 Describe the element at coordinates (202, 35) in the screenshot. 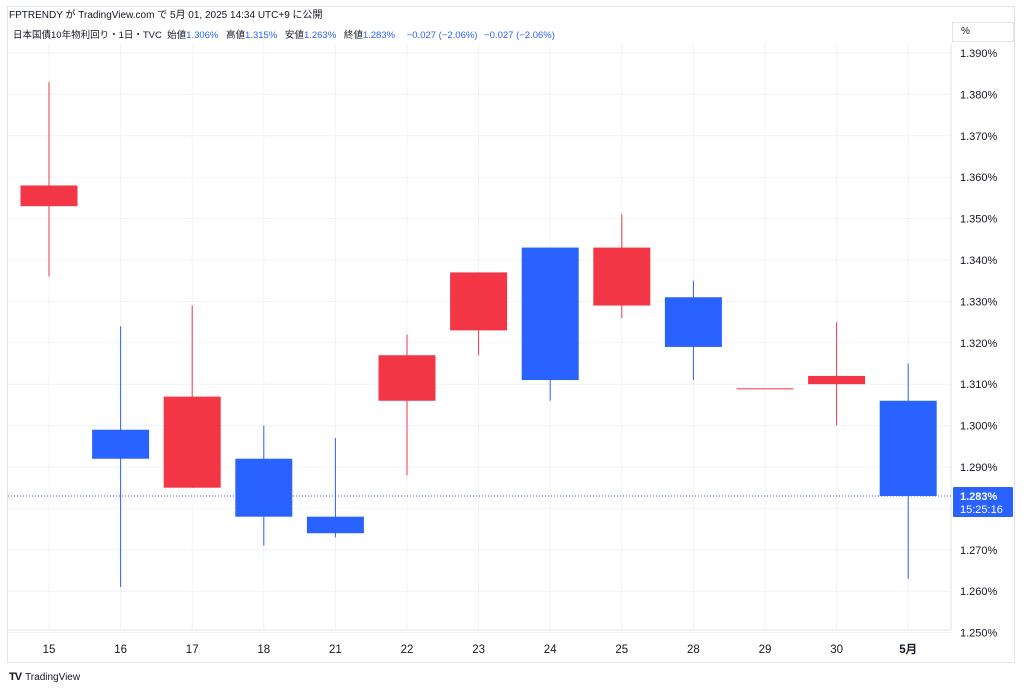

I see `open-value: 1.306%` at that location.